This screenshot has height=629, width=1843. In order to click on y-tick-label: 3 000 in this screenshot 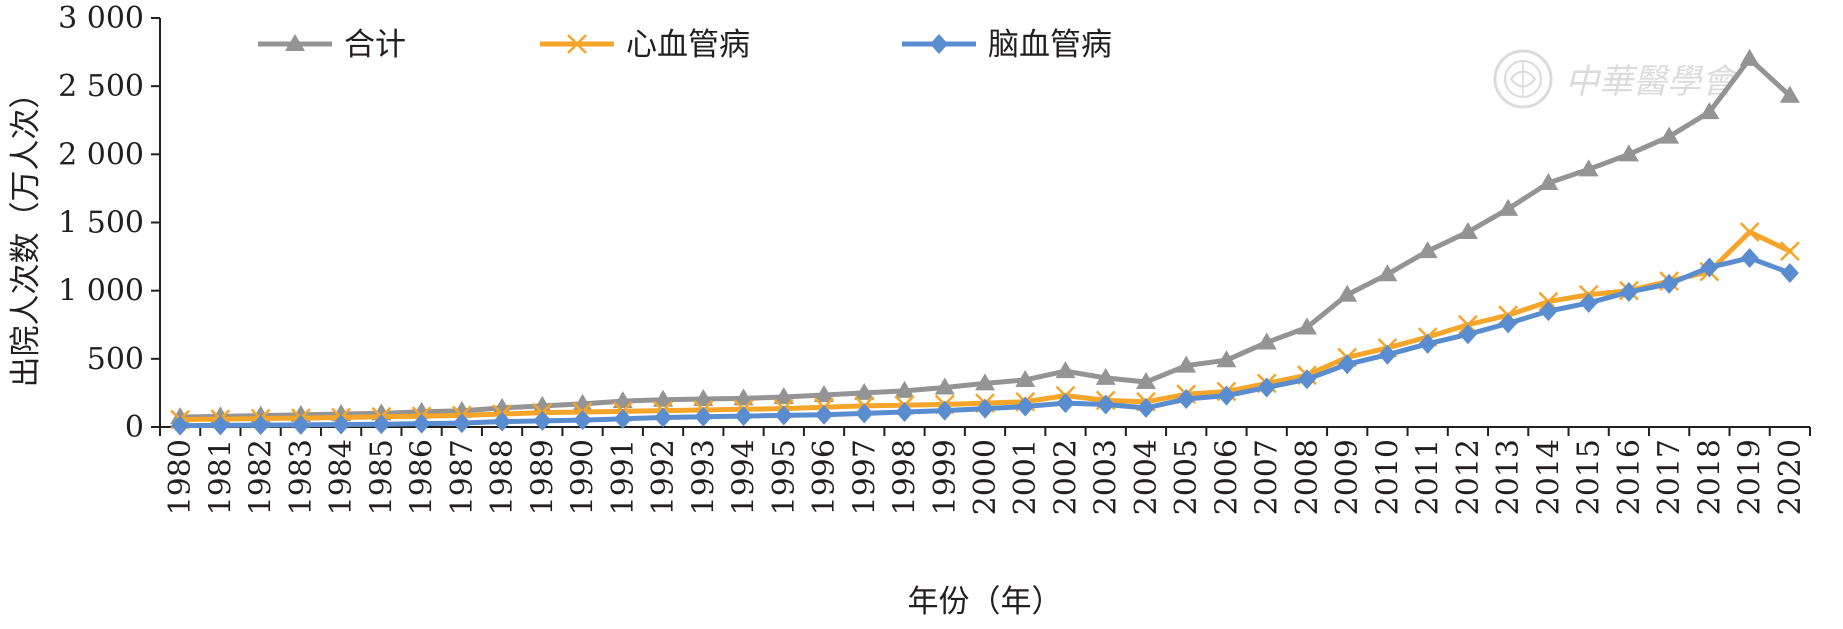, I will do `click(101, 18)`.